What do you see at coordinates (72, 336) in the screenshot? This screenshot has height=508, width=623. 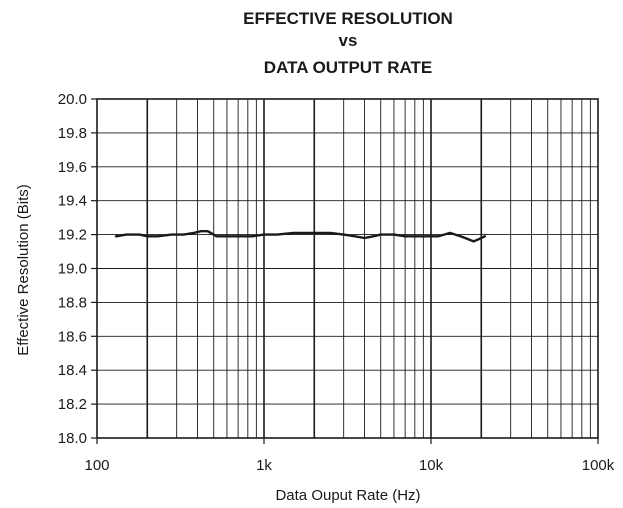 I see `y-tick-label: 18.6` at bounding box center [72, 336].